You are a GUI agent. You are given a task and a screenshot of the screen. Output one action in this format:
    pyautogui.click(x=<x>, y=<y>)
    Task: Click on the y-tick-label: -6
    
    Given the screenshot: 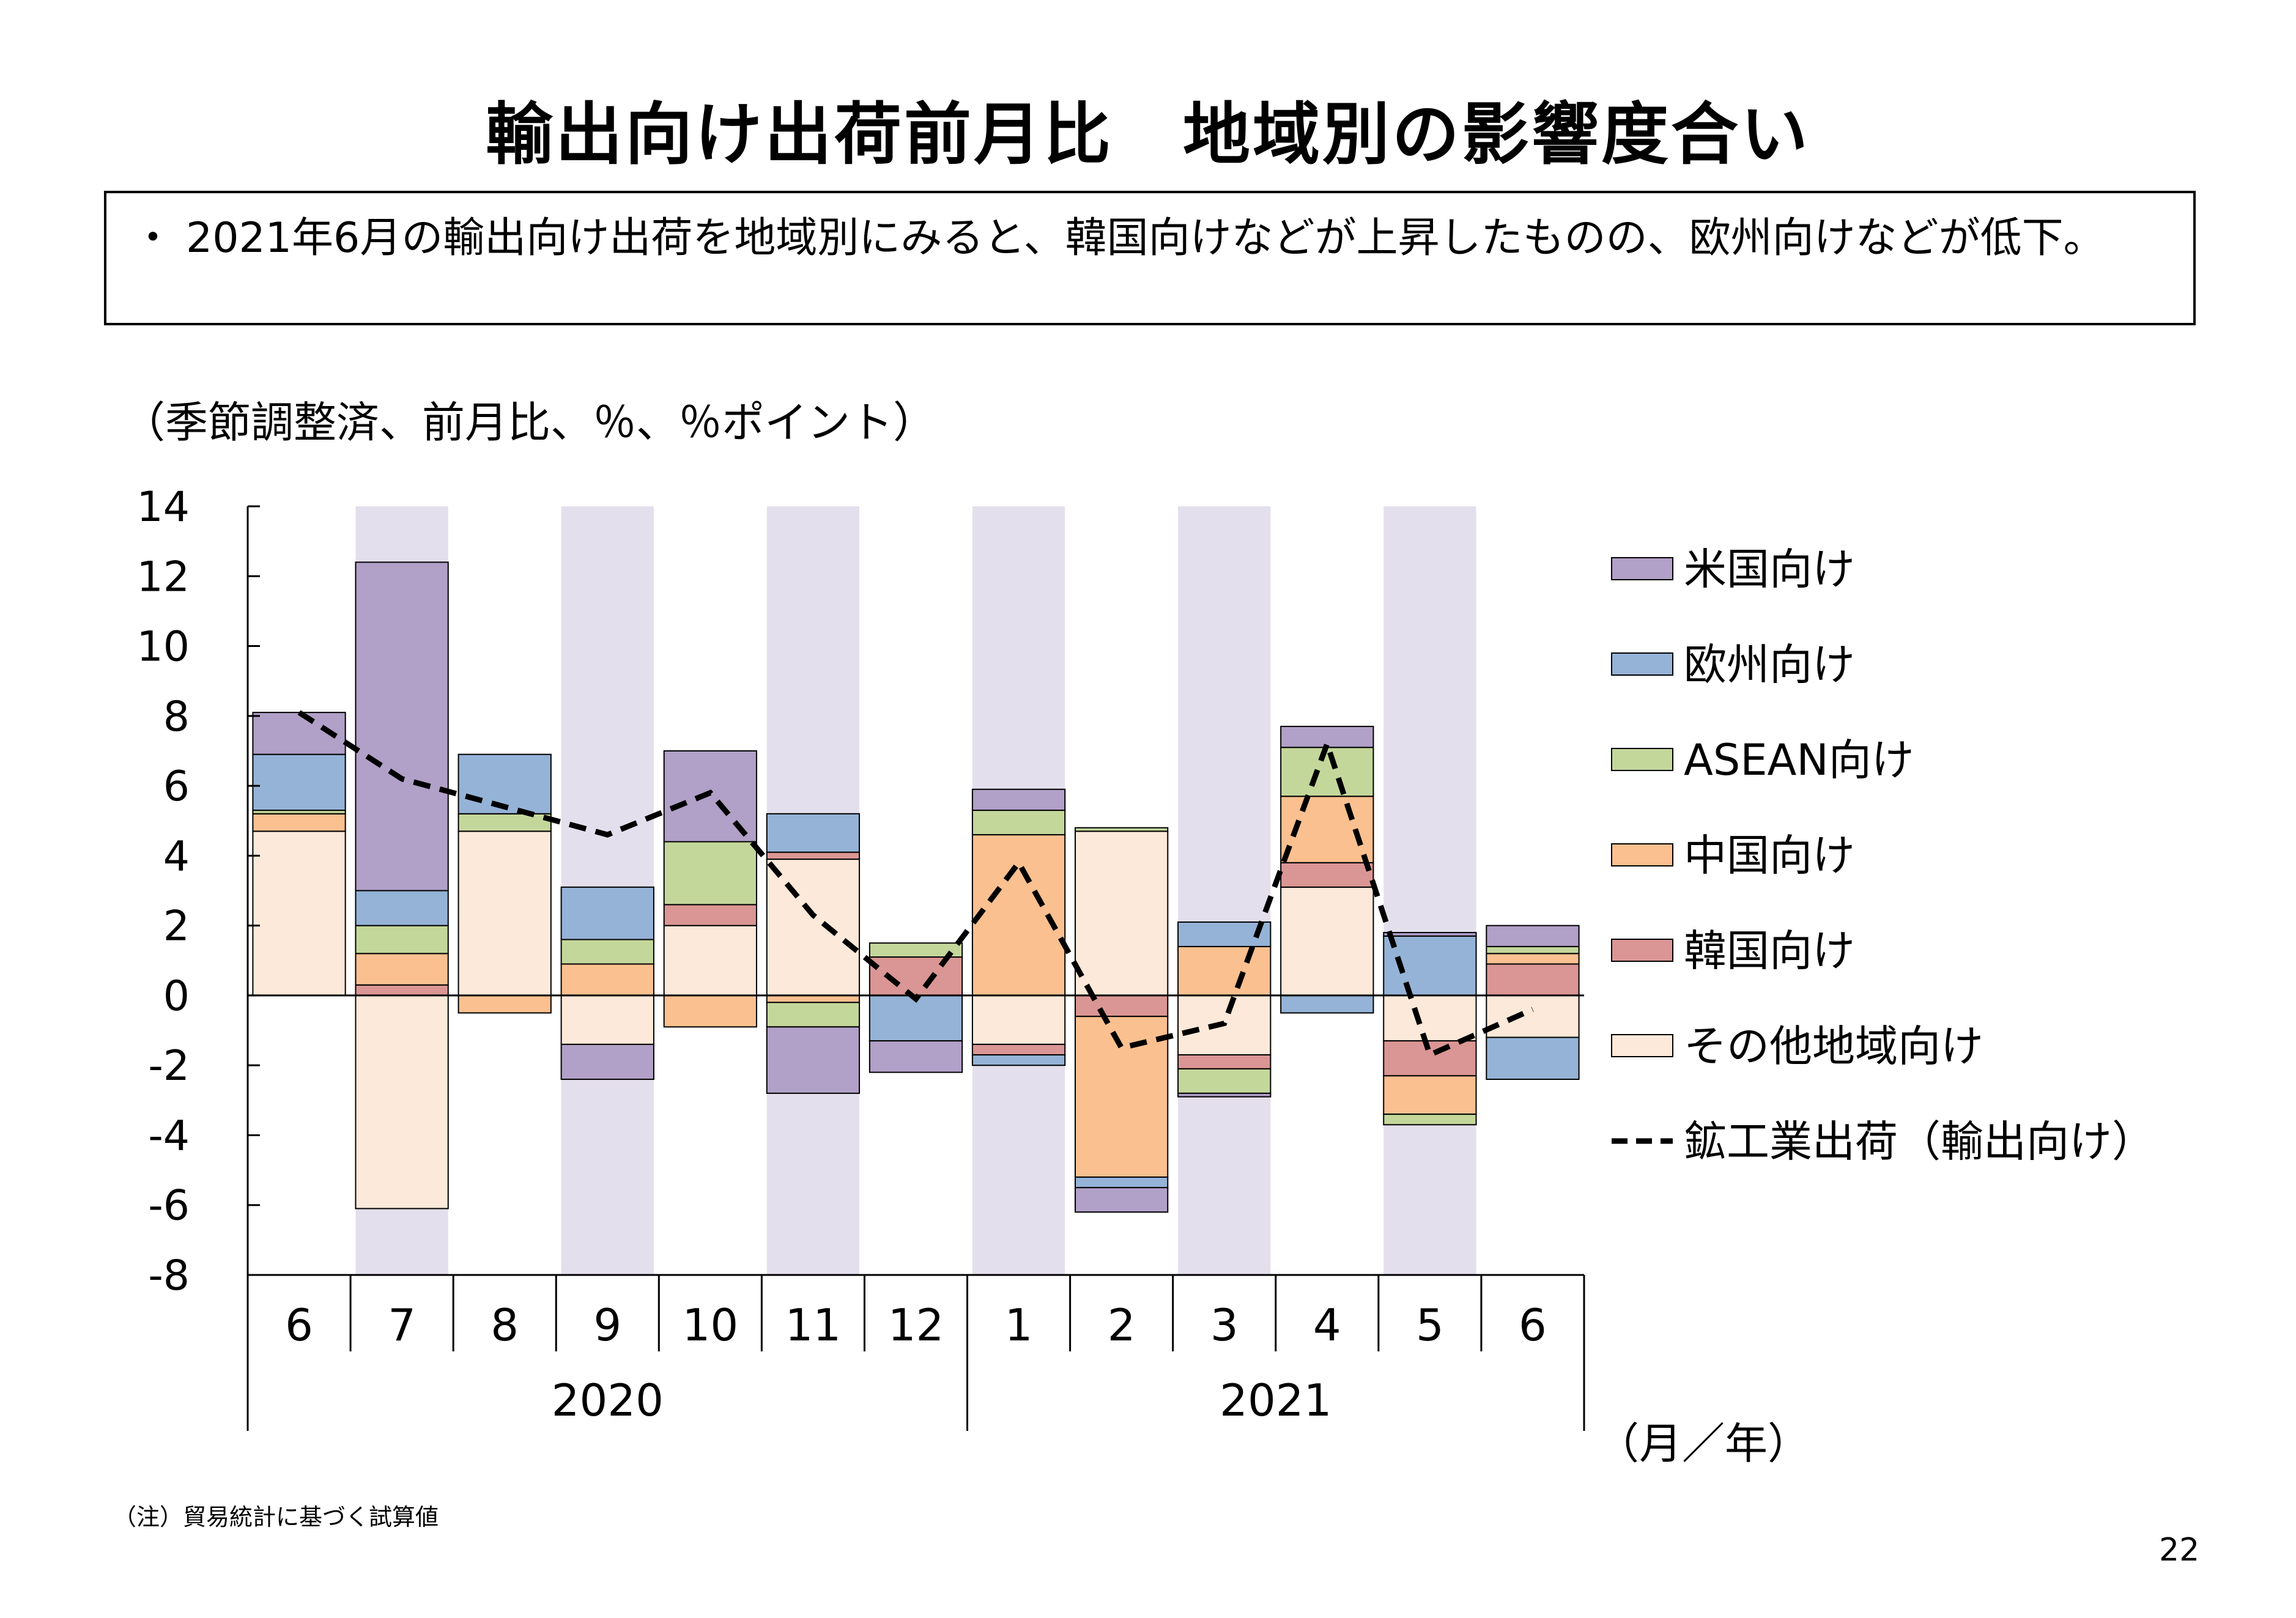 What is the action you would take?
    pyautogui.click(x=169, y=1206)
    